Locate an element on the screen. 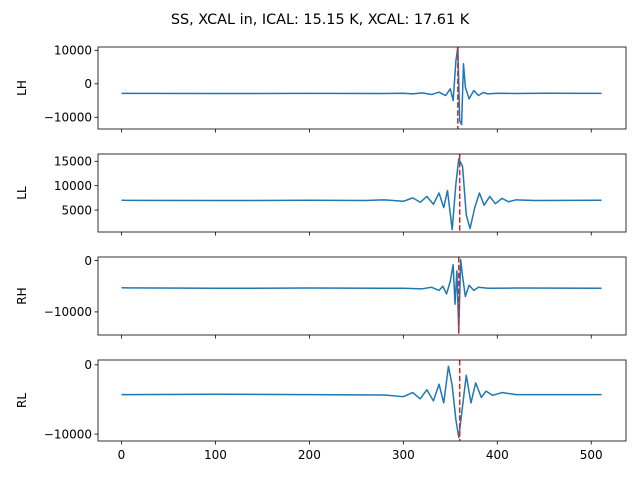  series-line-lh is located at coordinates (361, 86).